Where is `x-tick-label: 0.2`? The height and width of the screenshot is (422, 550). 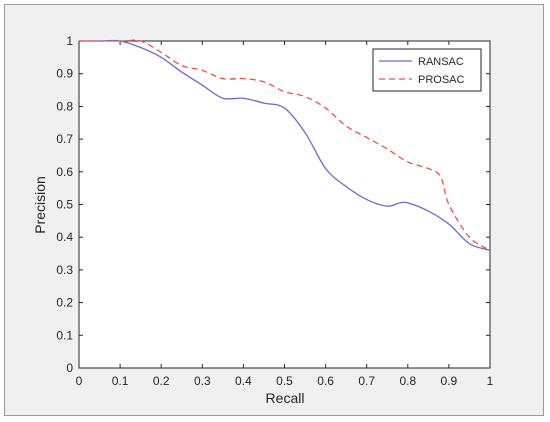 x-tick-label: 0.2 is located at coordinates (161, 381).